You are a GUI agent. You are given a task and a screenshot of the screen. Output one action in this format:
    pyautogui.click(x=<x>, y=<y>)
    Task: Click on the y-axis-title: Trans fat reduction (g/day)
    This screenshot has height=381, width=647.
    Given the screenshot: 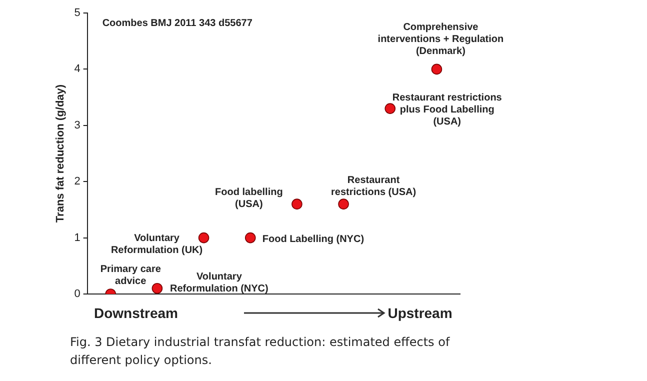 What is the action you would take?
    pyautogui.click(x=60, y=153)
    